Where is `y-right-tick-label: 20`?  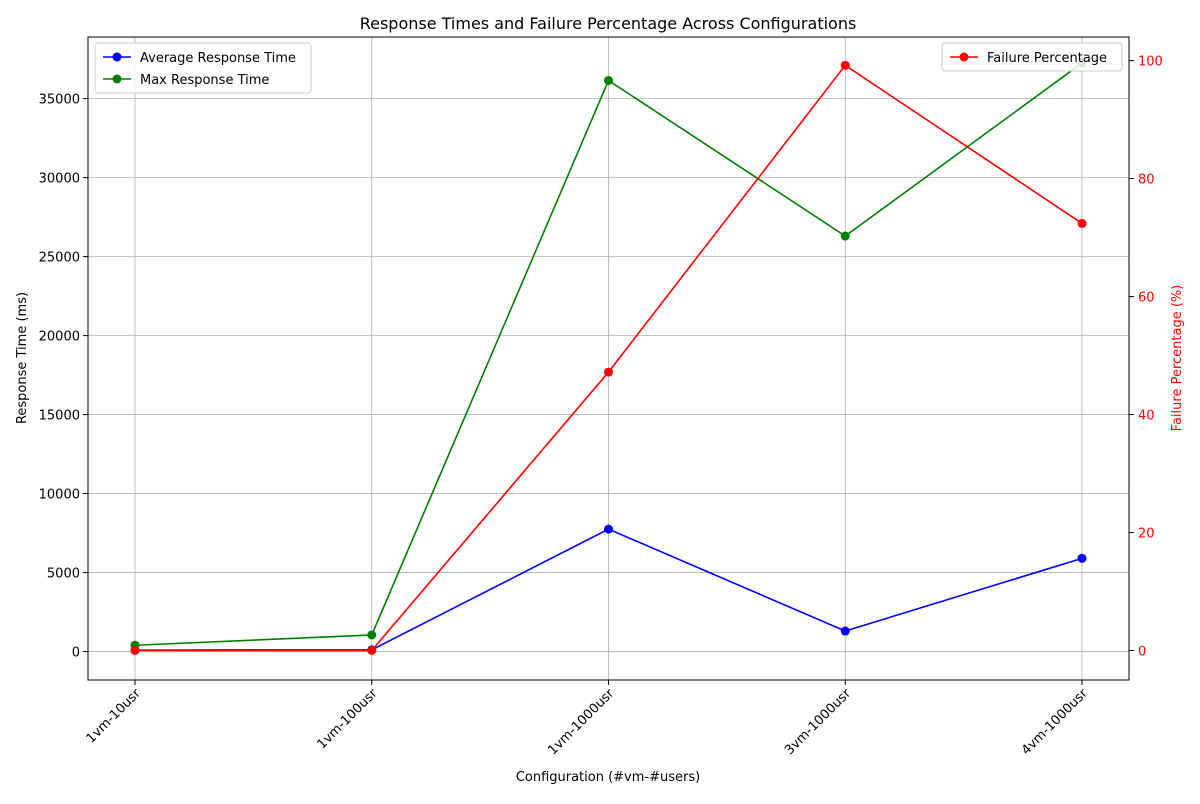 y-right-tick-label: 20 is located at coordinates (1146, 534).